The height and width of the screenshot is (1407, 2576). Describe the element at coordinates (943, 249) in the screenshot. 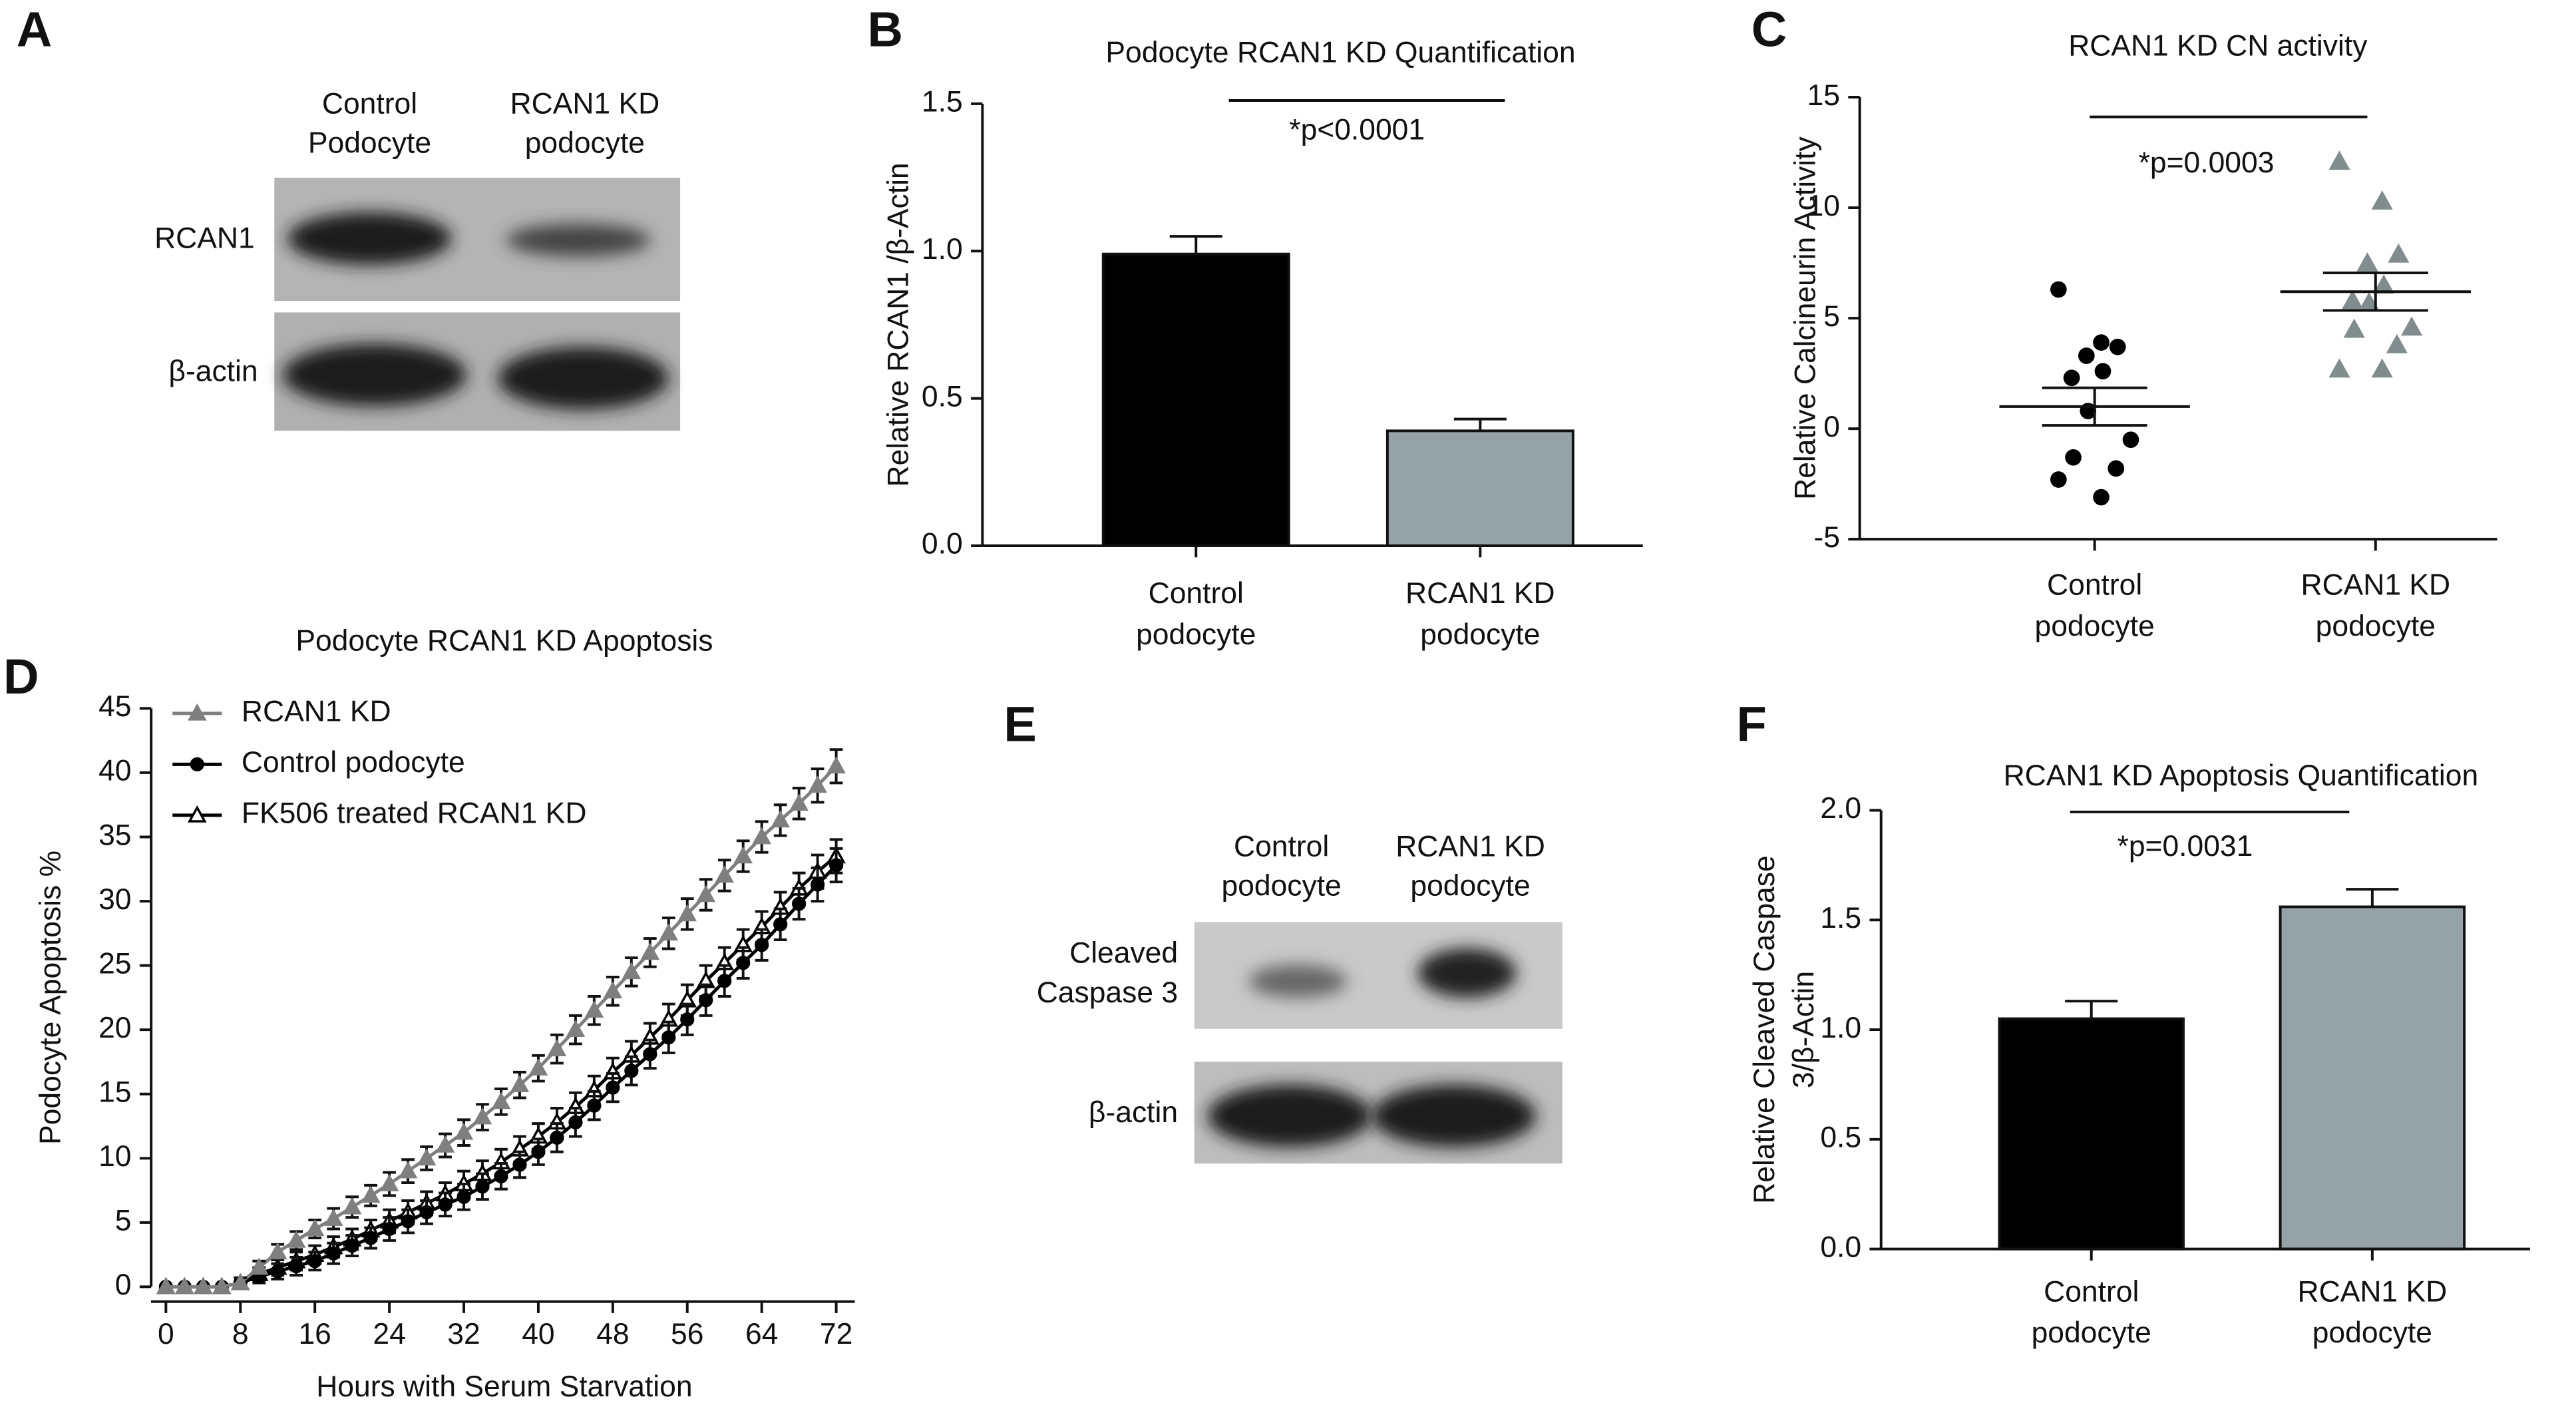

I see `y-tick-label: 1.0` at that location.